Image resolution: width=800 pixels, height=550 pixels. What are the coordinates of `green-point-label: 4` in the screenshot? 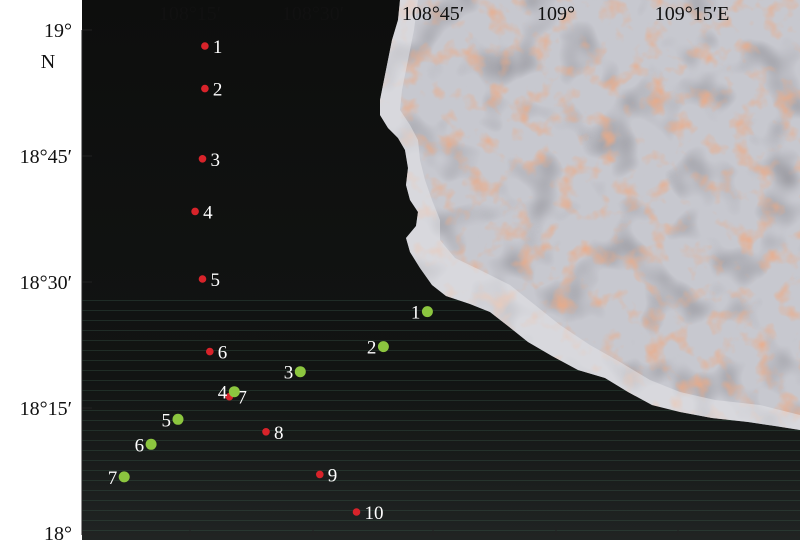 It's located at (223, 393).